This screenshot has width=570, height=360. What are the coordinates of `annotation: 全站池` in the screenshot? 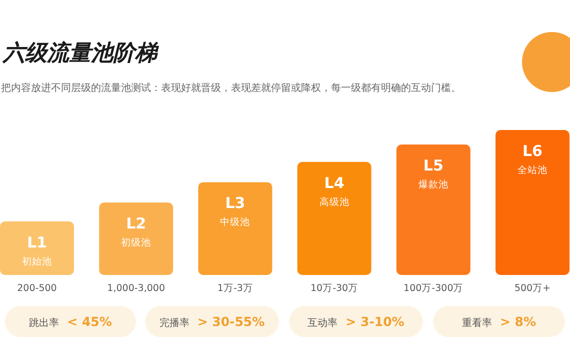 It's located at (533, 170).